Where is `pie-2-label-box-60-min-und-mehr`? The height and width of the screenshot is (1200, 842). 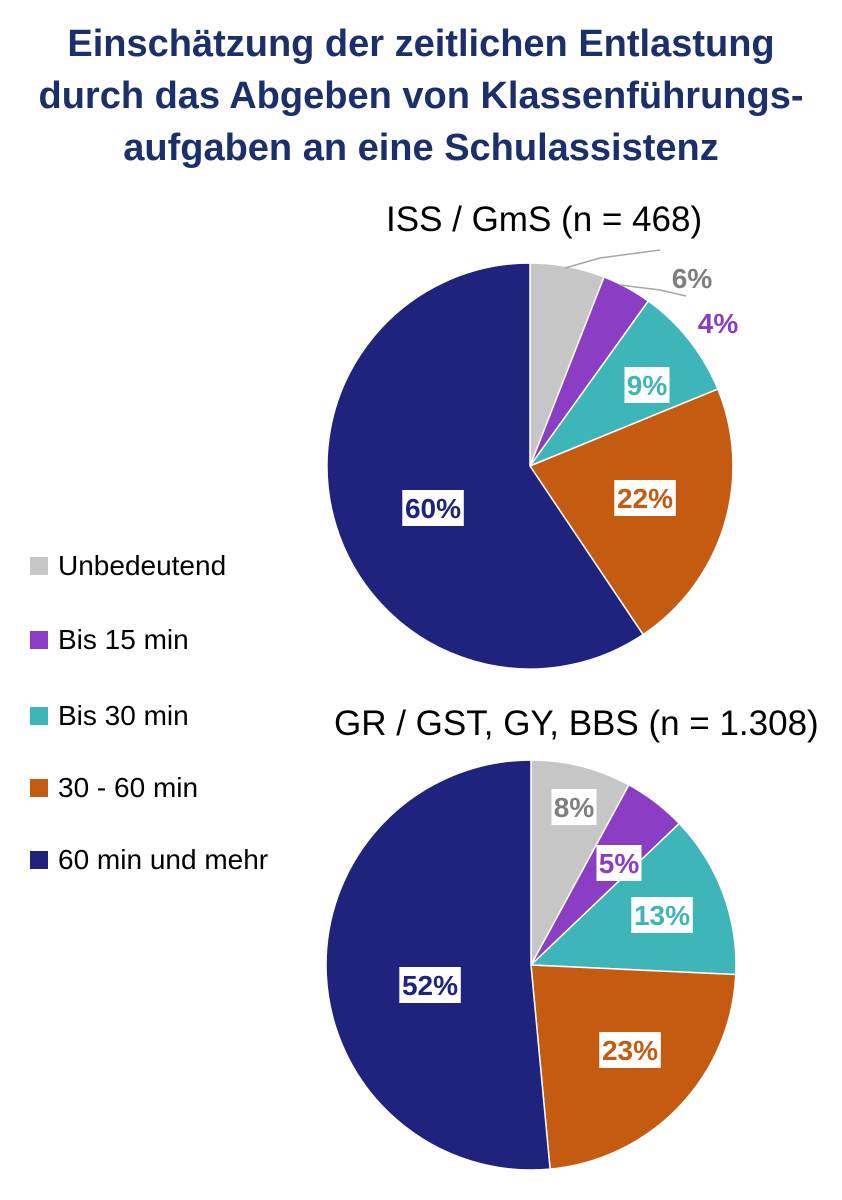 pie-2-label-box-60-min-und-mehr is located at coordinates (430, 985).